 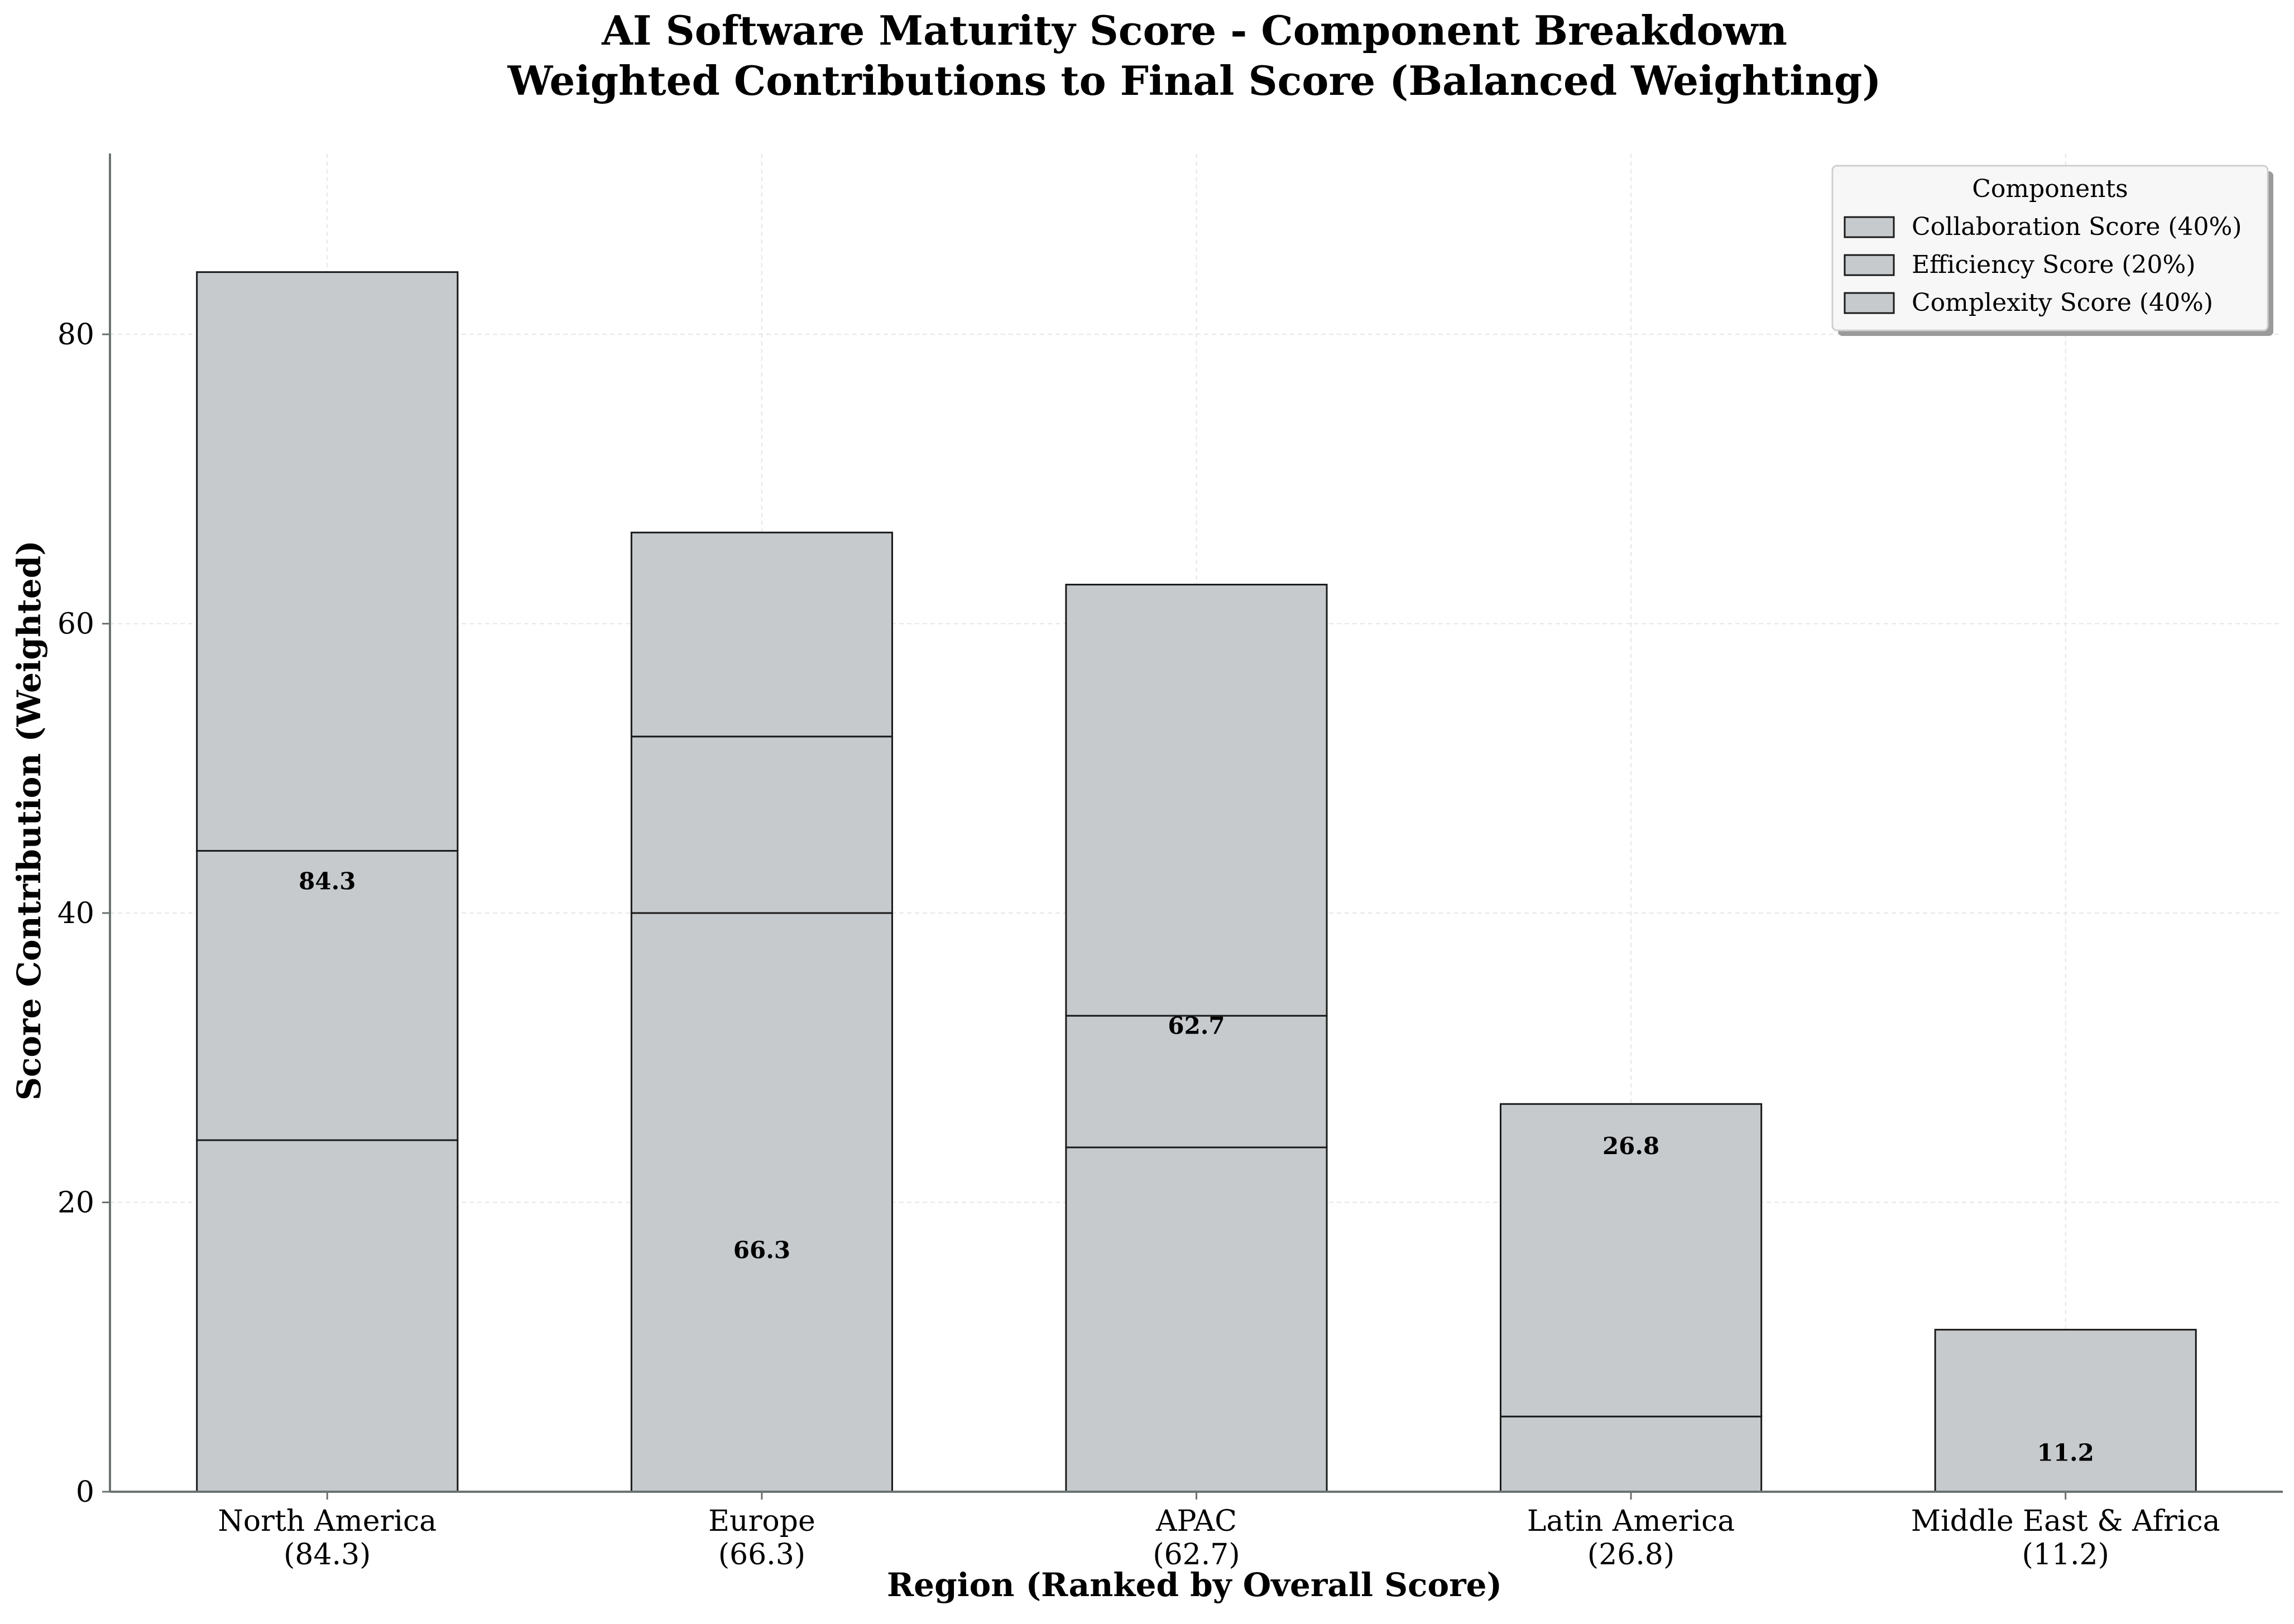 I want to click on y-tick-label: 80, so click(x=75, y=335).